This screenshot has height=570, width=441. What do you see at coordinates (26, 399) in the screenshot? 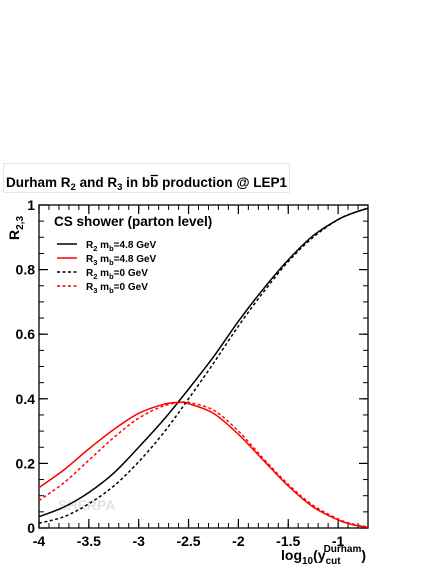
I see `y-tick-label: 0.4` at bounding box center [26, 399].